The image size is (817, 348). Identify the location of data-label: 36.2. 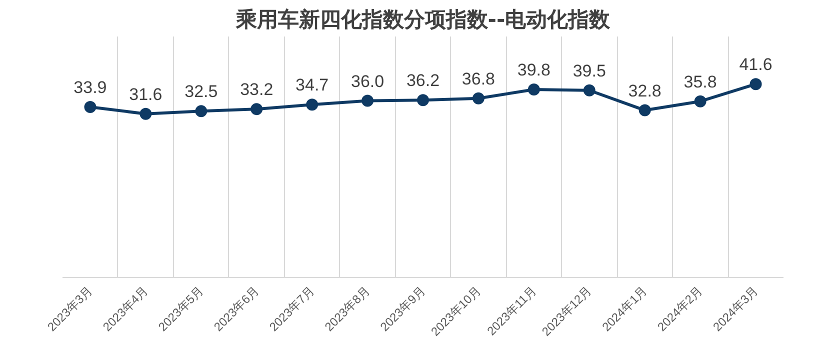
(423, 80).